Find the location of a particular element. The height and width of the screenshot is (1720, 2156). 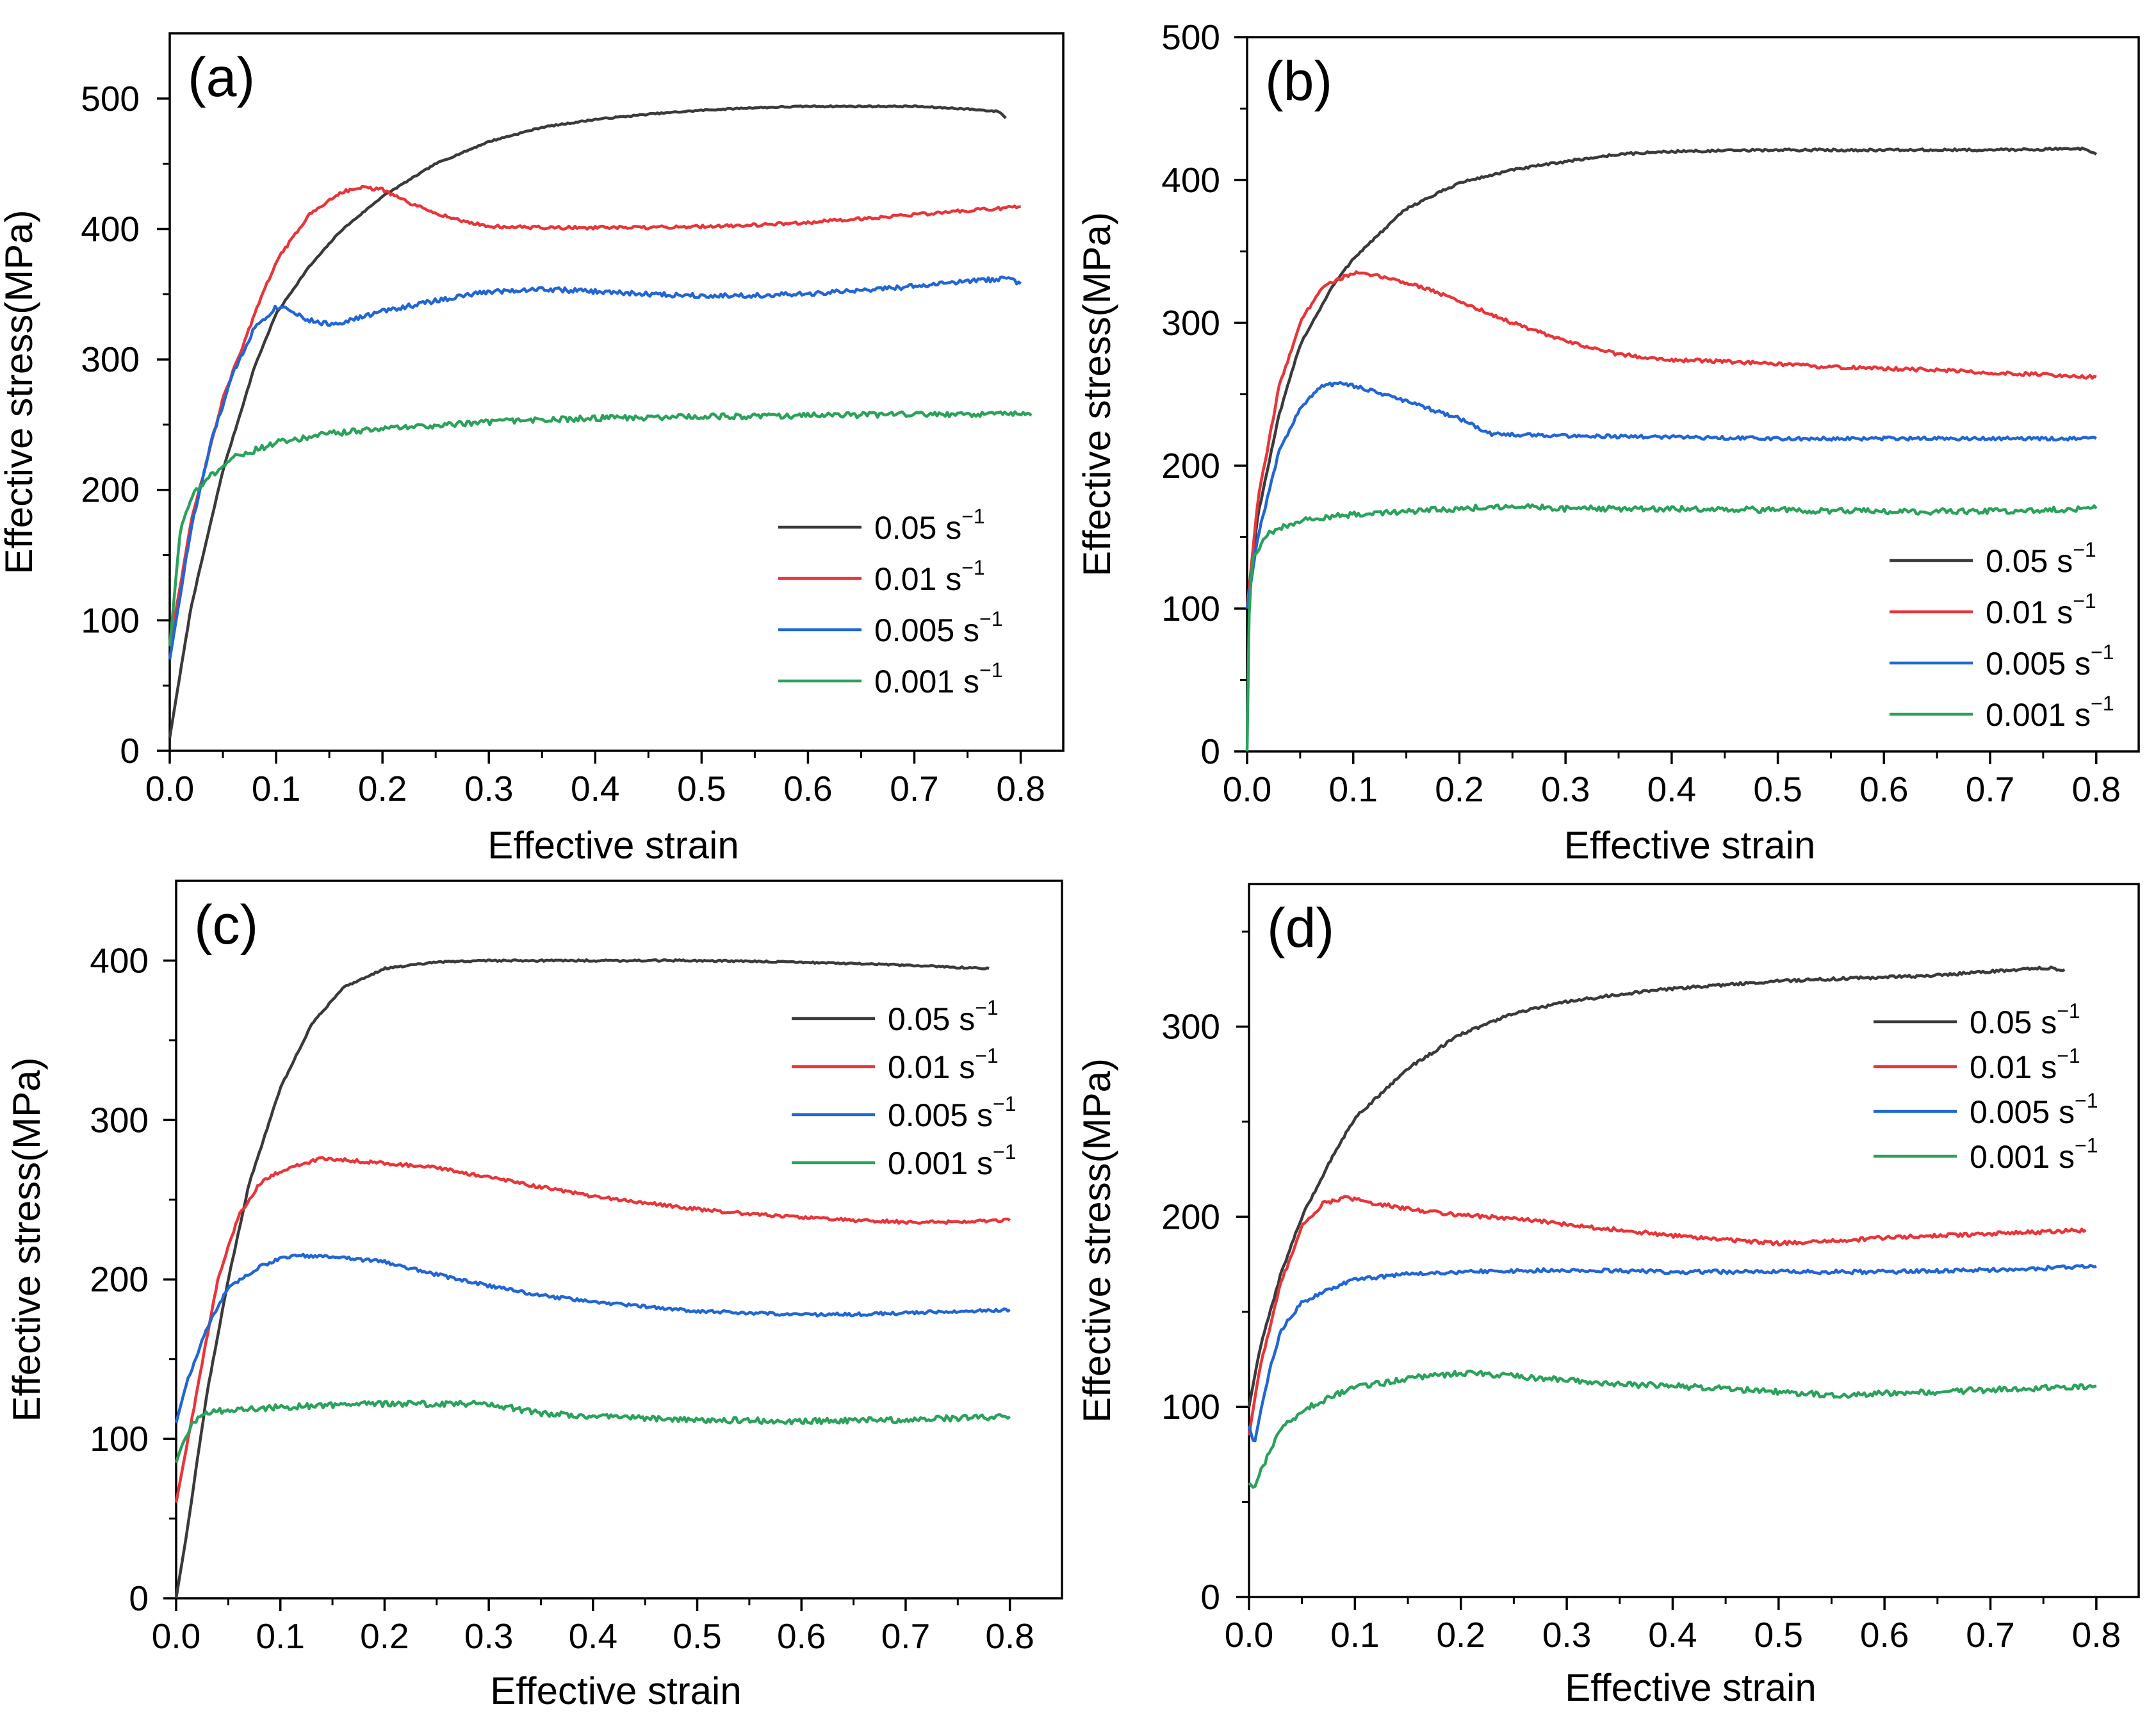

panel-label: (b) is located at coordinates (1298, 81).